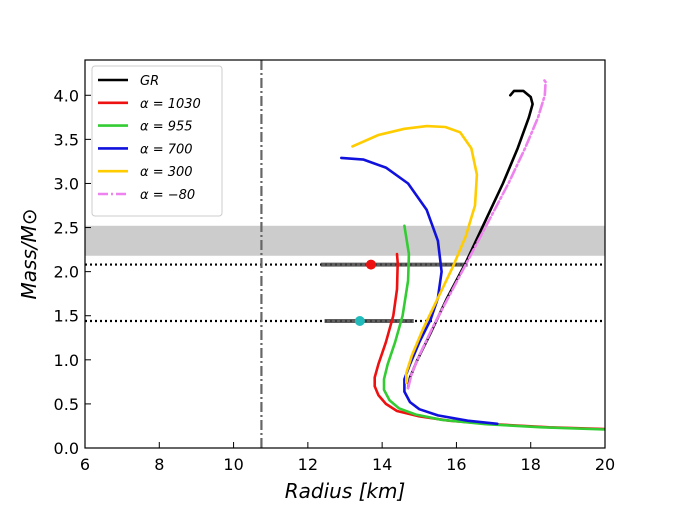 The width and height of the screenshot is (674, 505). What do you see at coordinates (345, 491) in the screenshot?
I see `x-axis-label: Radius [km]` at bounding box center [345, 491].